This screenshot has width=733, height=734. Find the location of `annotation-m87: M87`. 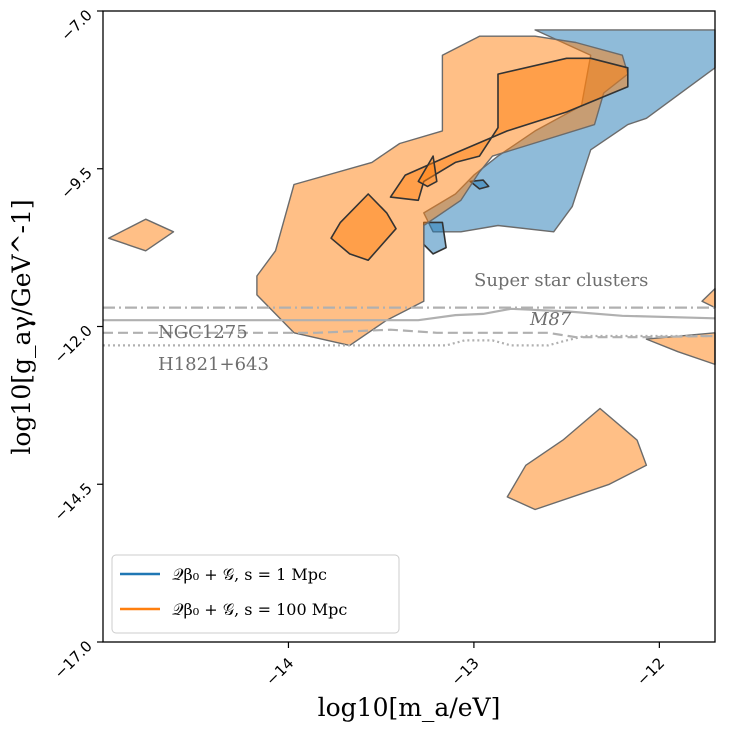

annotation-m87: M87 is located at coordinates (550, 319).